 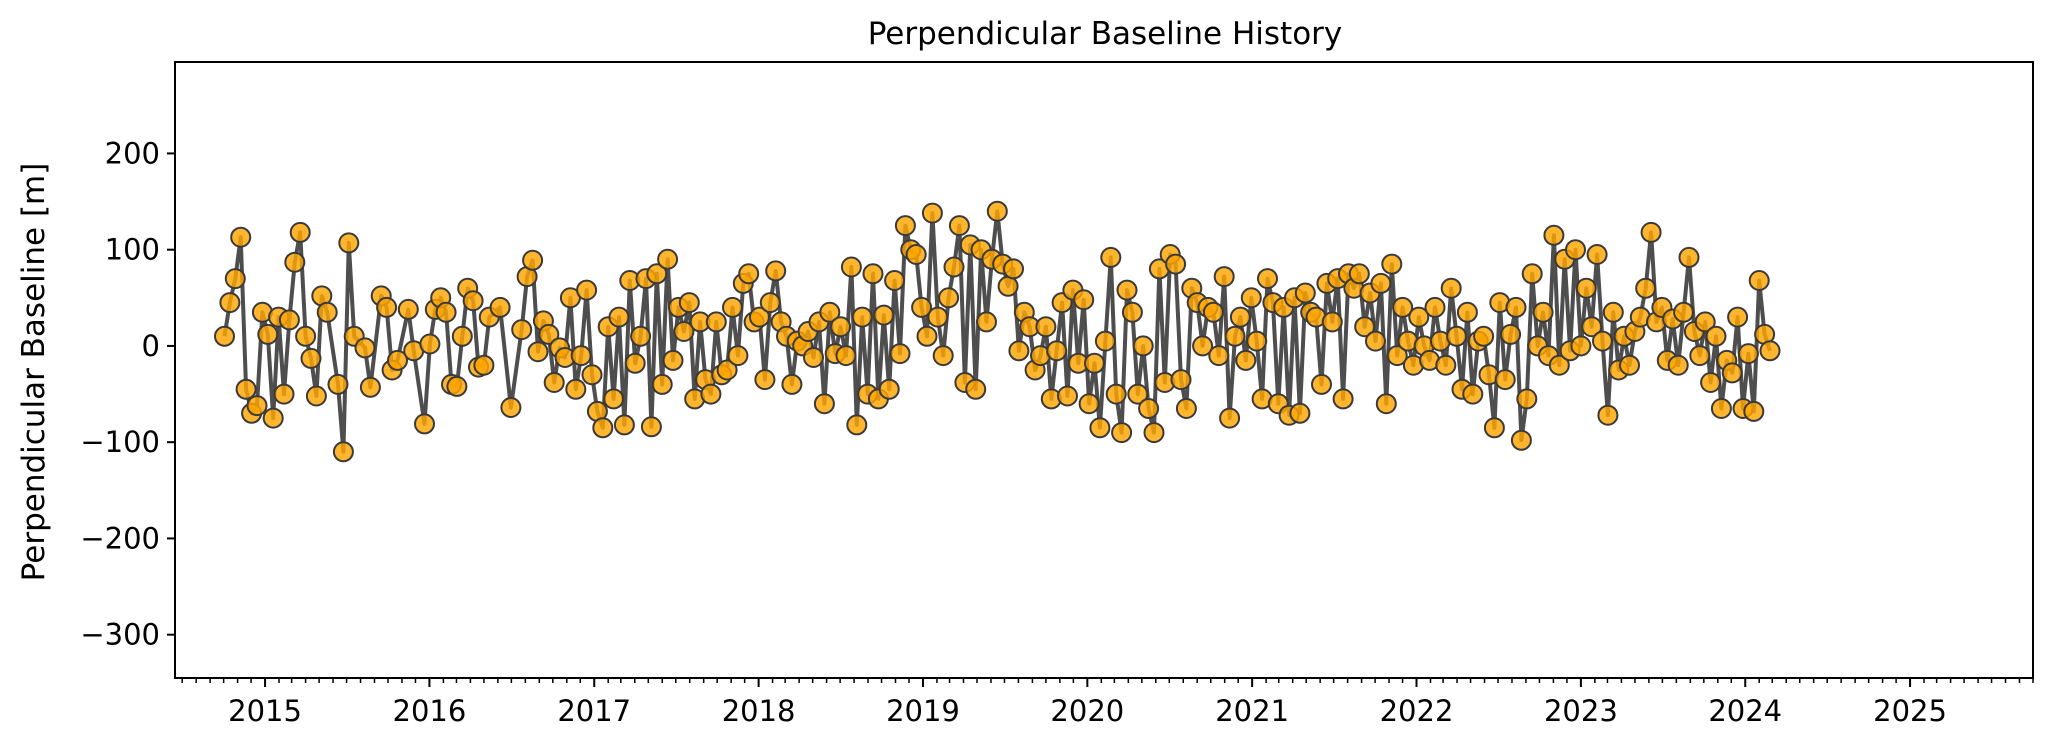 I want to click on x-tick-label: 2019, so click(x=923, y=711).